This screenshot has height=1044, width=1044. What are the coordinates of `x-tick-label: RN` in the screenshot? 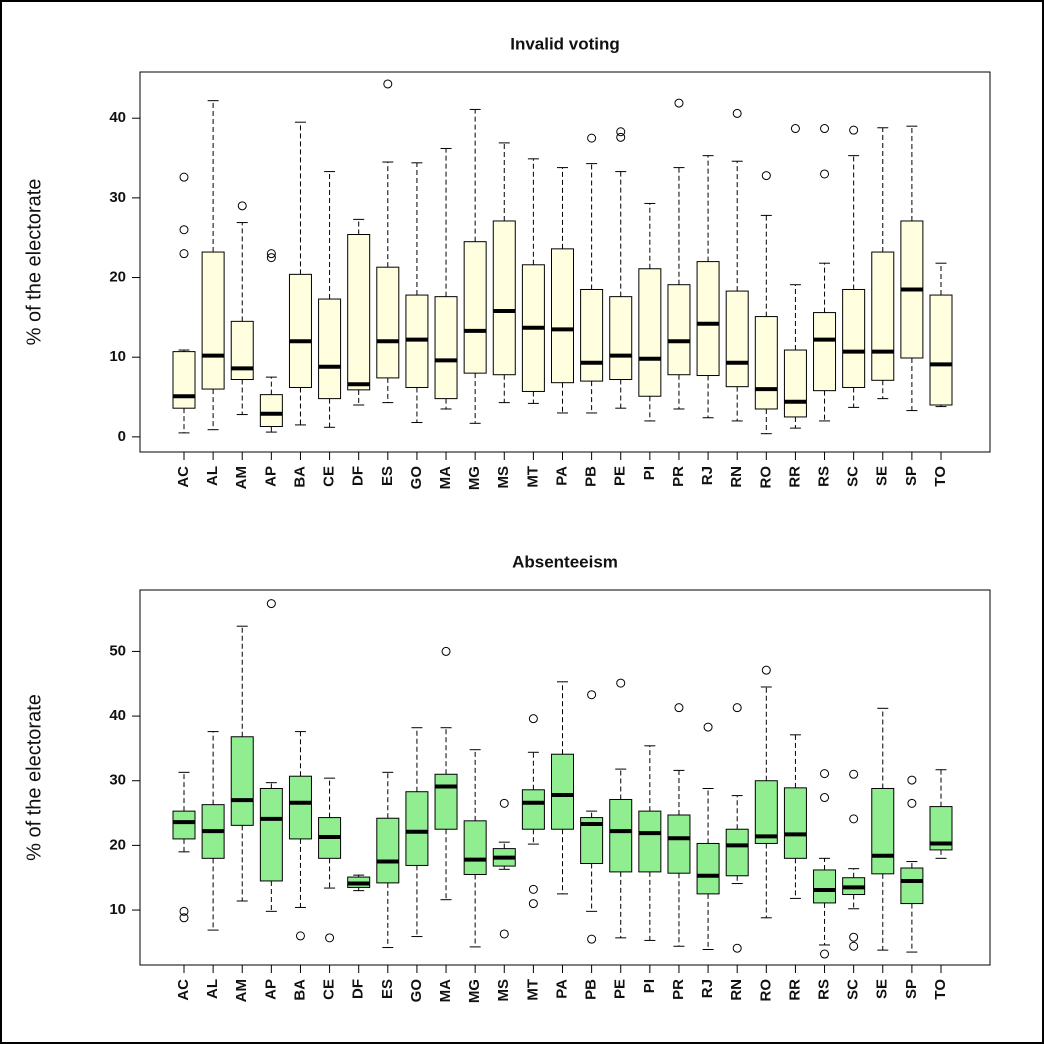 It's located at (736, 990).